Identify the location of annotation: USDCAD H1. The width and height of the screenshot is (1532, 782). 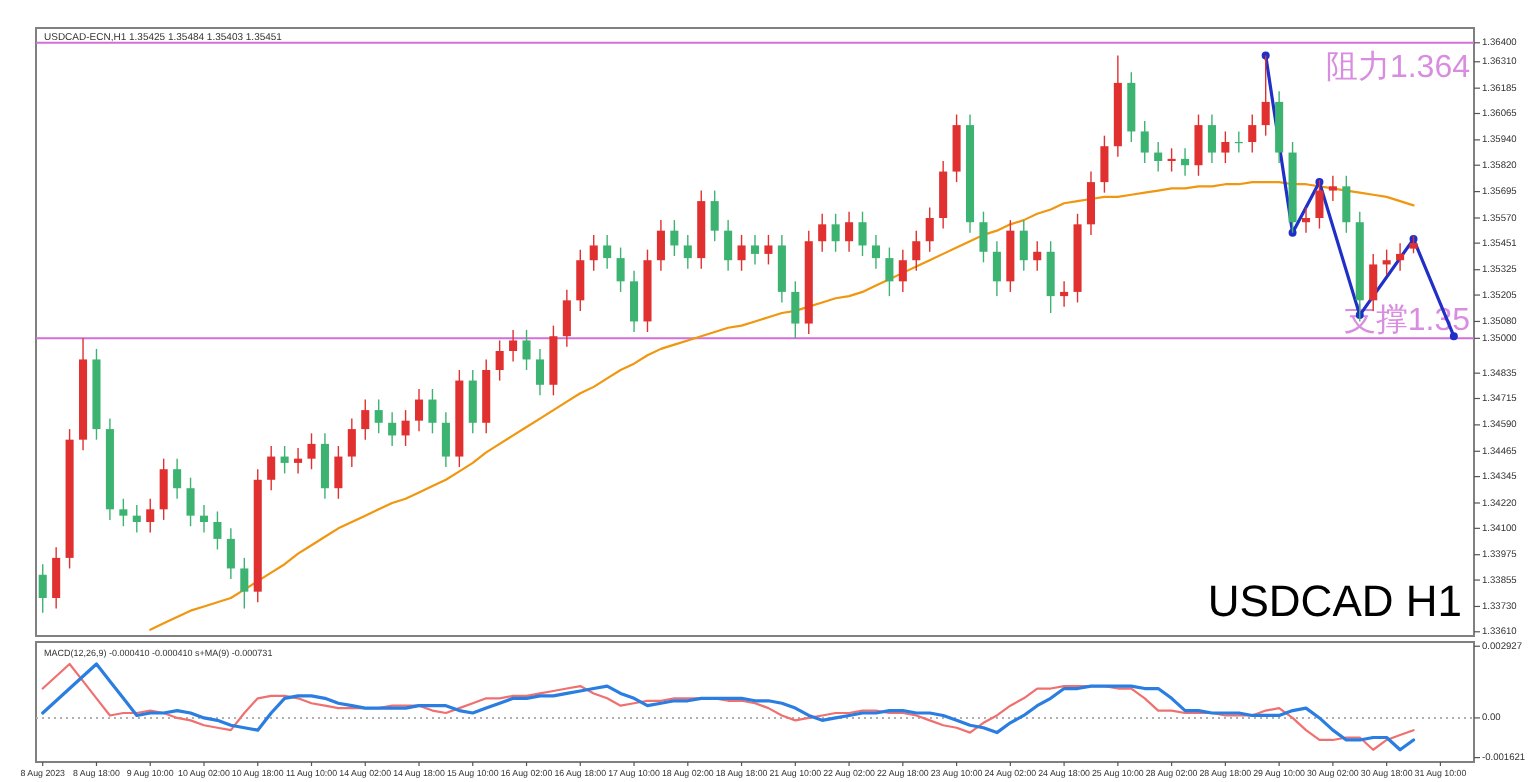
(1334, 601).